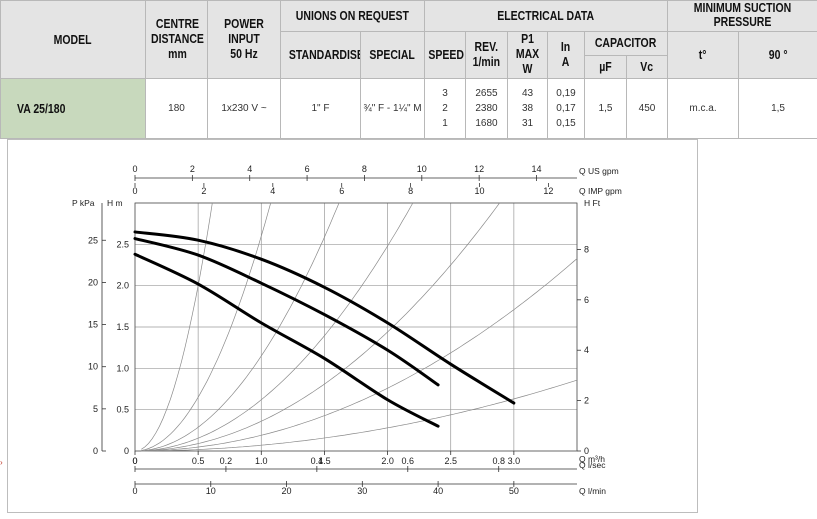  I want to click on axis-label-hm: H m, so click(115, 203).